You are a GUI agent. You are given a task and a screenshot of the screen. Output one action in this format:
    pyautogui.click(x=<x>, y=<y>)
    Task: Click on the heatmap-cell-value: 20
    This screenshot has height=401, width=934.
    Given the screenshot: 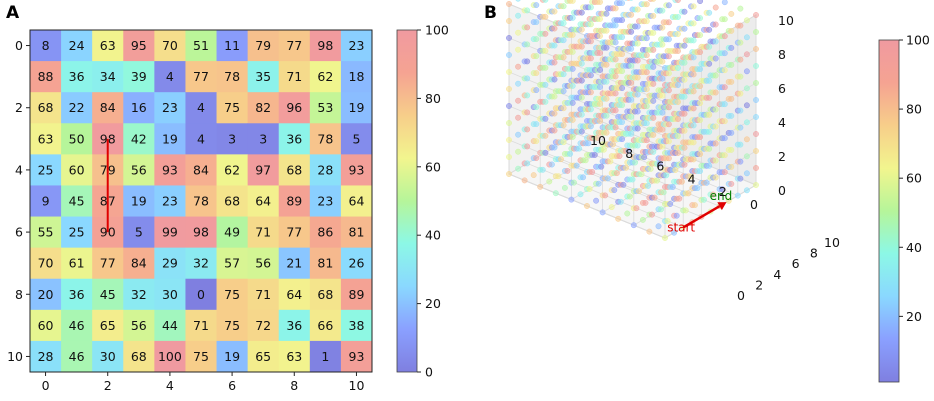 What is the action you would take?
    pyautogui.click(x=46, y=294)
    